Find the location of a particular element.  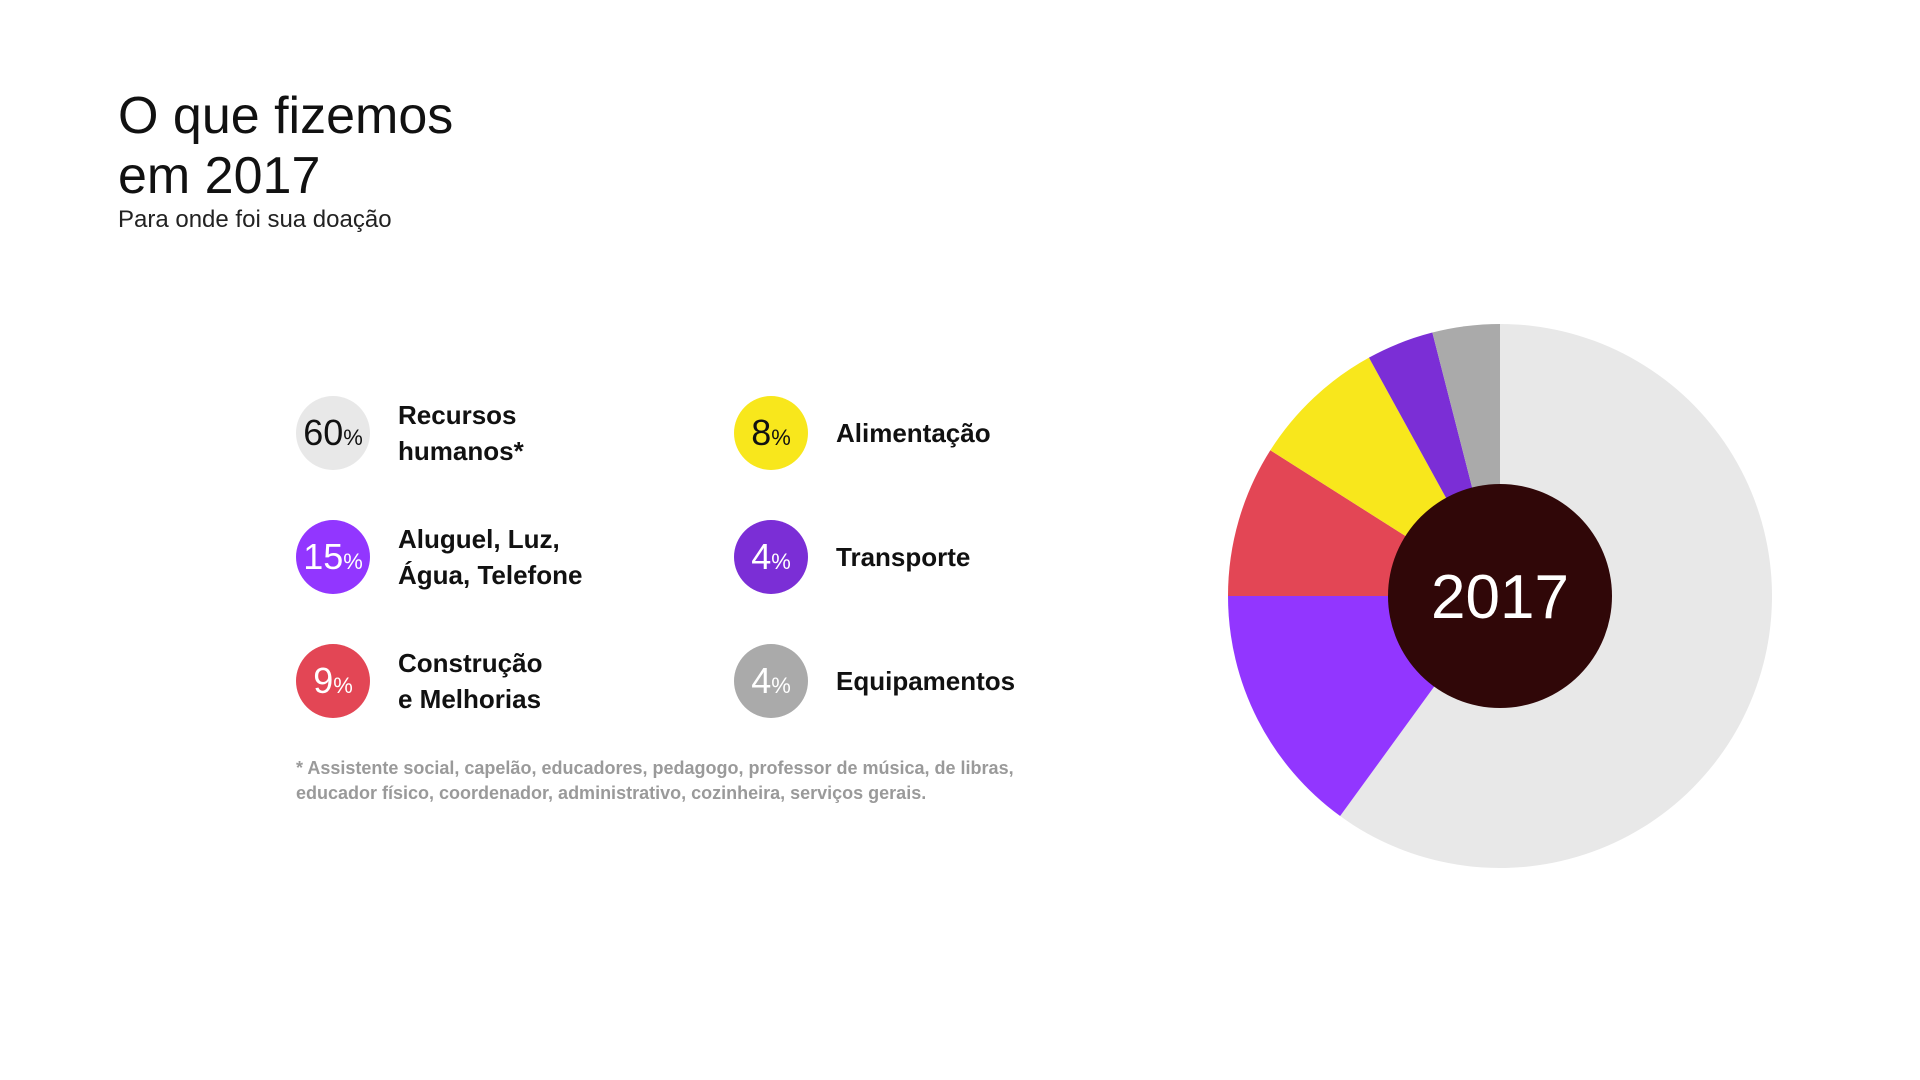

legend-item-transporte: 4% Transporte is located at coordinates (852, 557).